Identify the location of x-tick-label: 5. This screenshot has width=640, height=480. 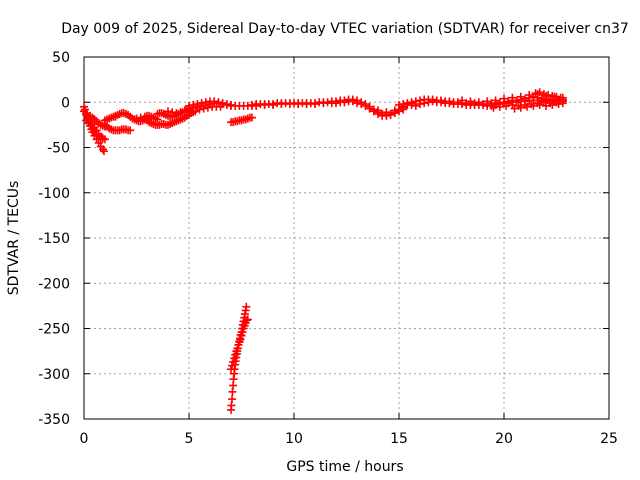
(189, 439).